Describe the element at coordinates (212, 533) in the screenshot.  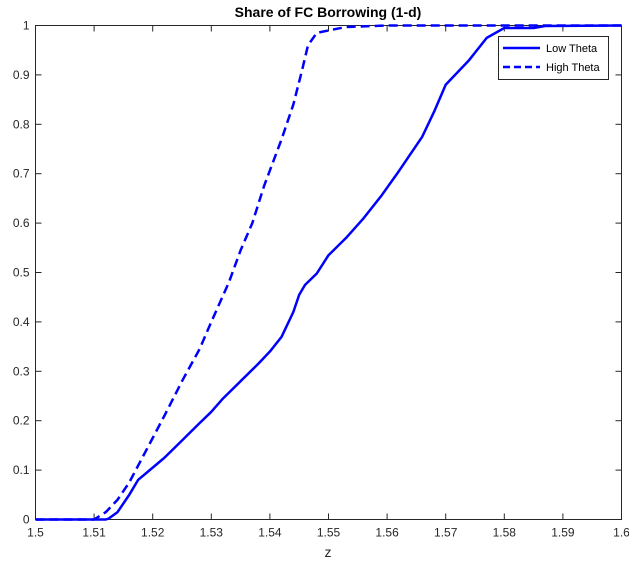
I see `x-tick-label: 1.53` at that location.